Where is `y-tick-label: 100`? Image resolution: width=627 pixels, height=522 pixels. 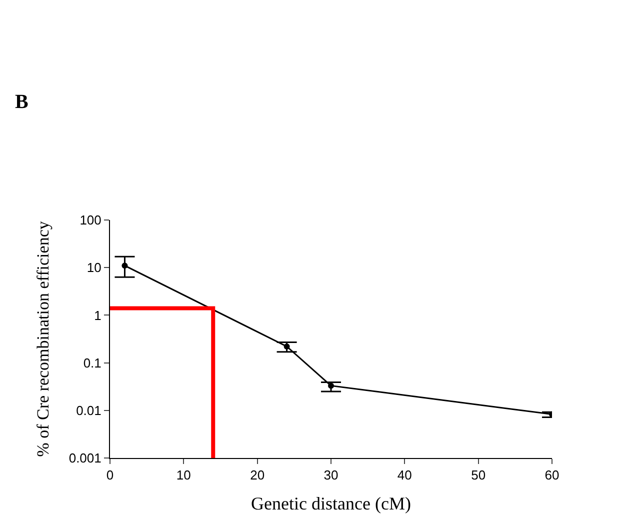 y-tick-label: 100 is located at coordinates (91, 220).